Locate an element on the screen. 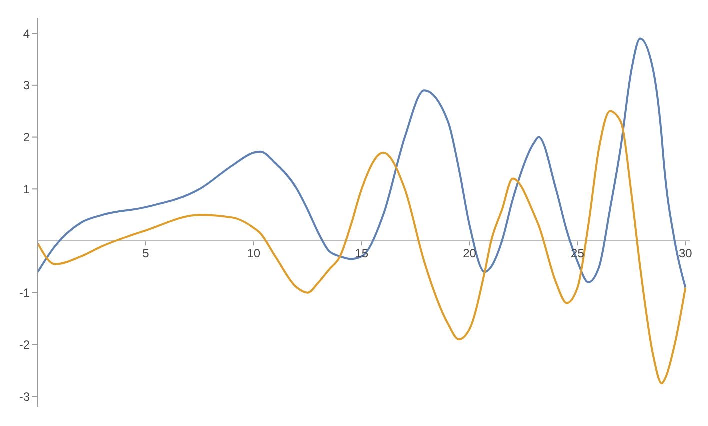 This screenshot has height=426, width=708. y-tick-label: 3 is located at coordinates (26, 85).